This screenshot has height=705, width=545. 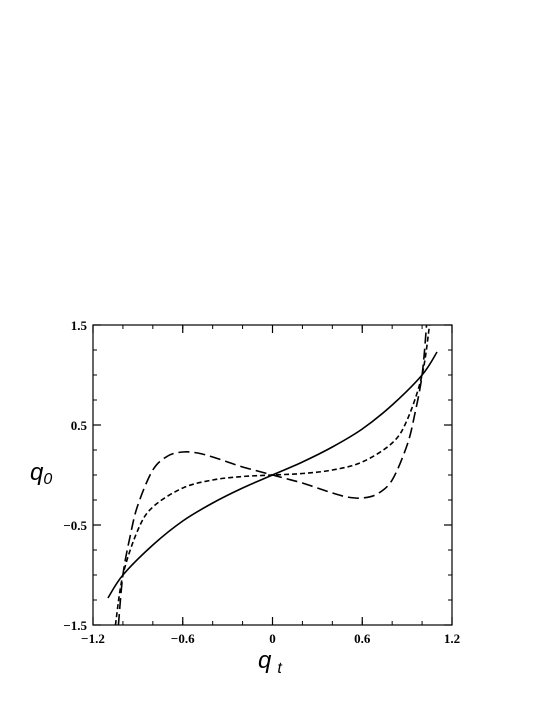 What do you see at coordinates (279, 668) in the screenshot?
I see `x-axis-title-sub: t` at bounding box center [279, 668].